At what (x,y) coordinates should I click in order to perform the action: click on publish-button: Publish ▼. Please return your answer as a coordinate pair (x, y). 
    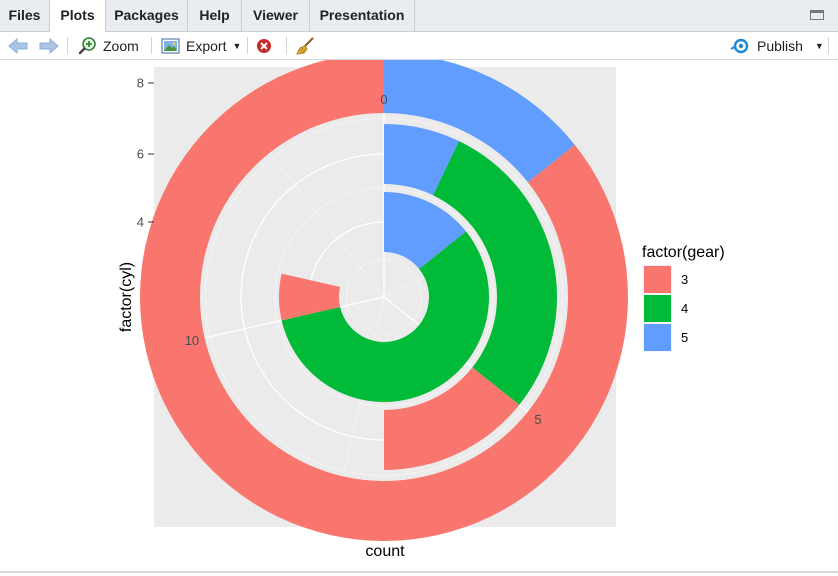
    Looking at the image, I should click on (777, 45).